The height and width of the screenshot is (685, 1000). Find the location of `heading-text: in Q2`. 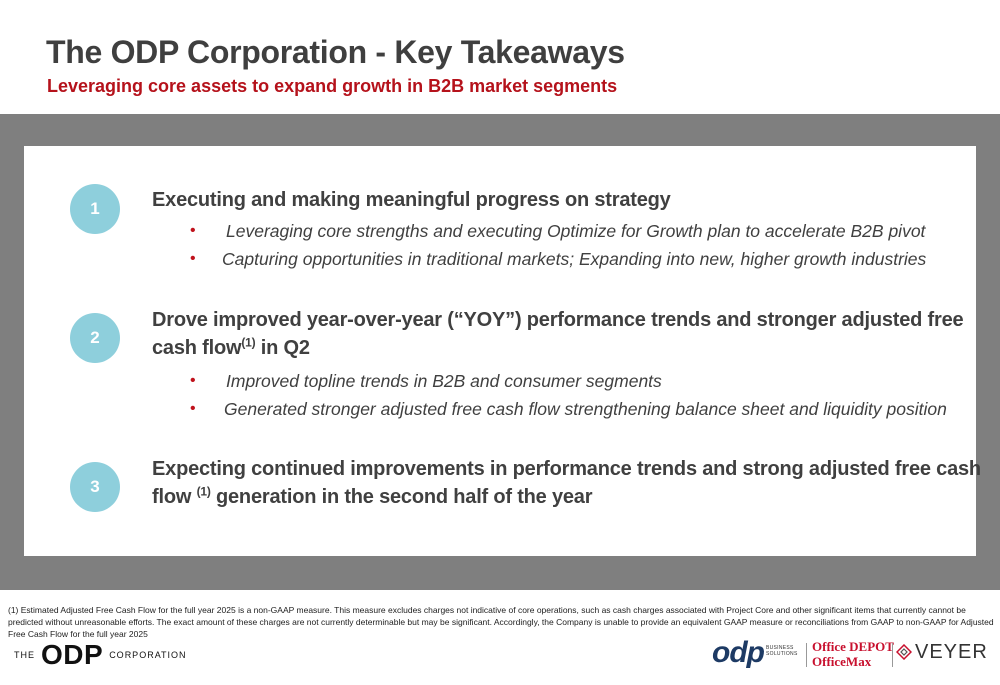

heading-text: in Q2 is located at coordinates (282, 348).